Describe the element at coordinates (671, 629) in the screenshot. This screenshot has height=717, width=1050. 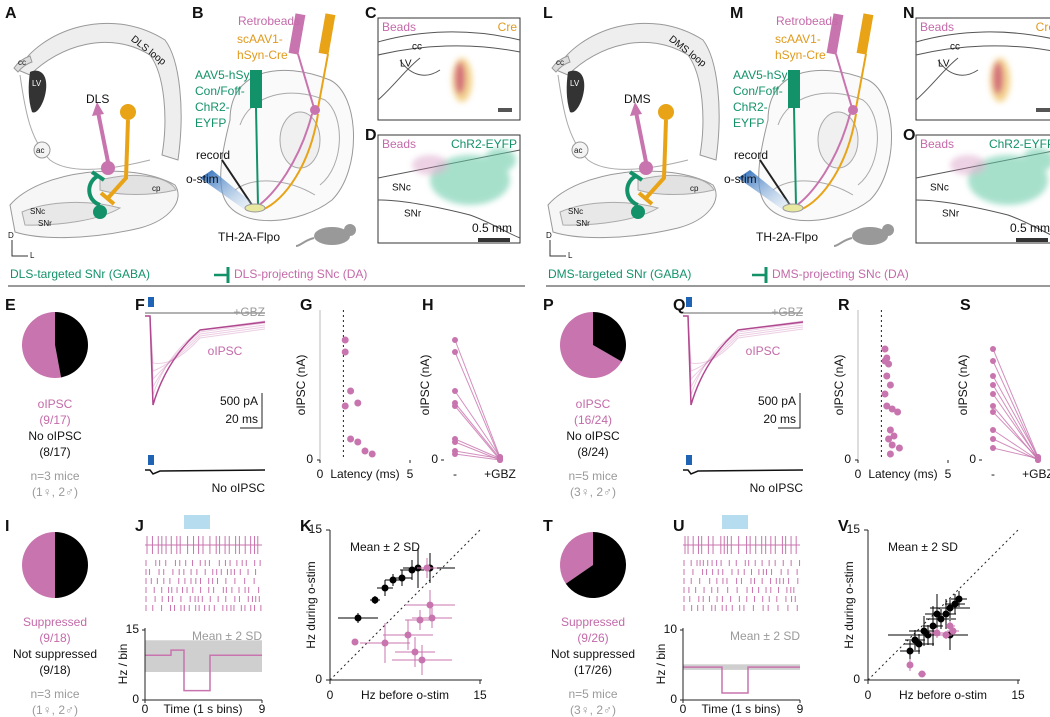
I see `y-tick-label: 10` at that location.